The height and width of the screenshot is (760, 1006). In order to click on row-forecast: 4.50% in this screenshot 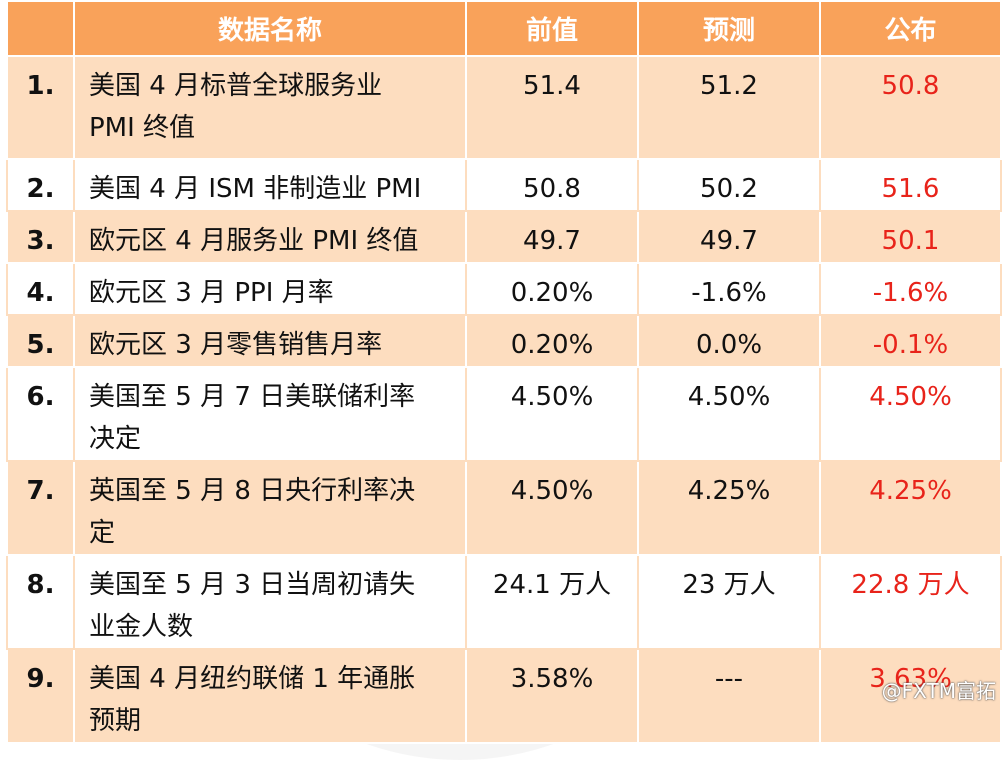, I will do `click(729, 414)`.